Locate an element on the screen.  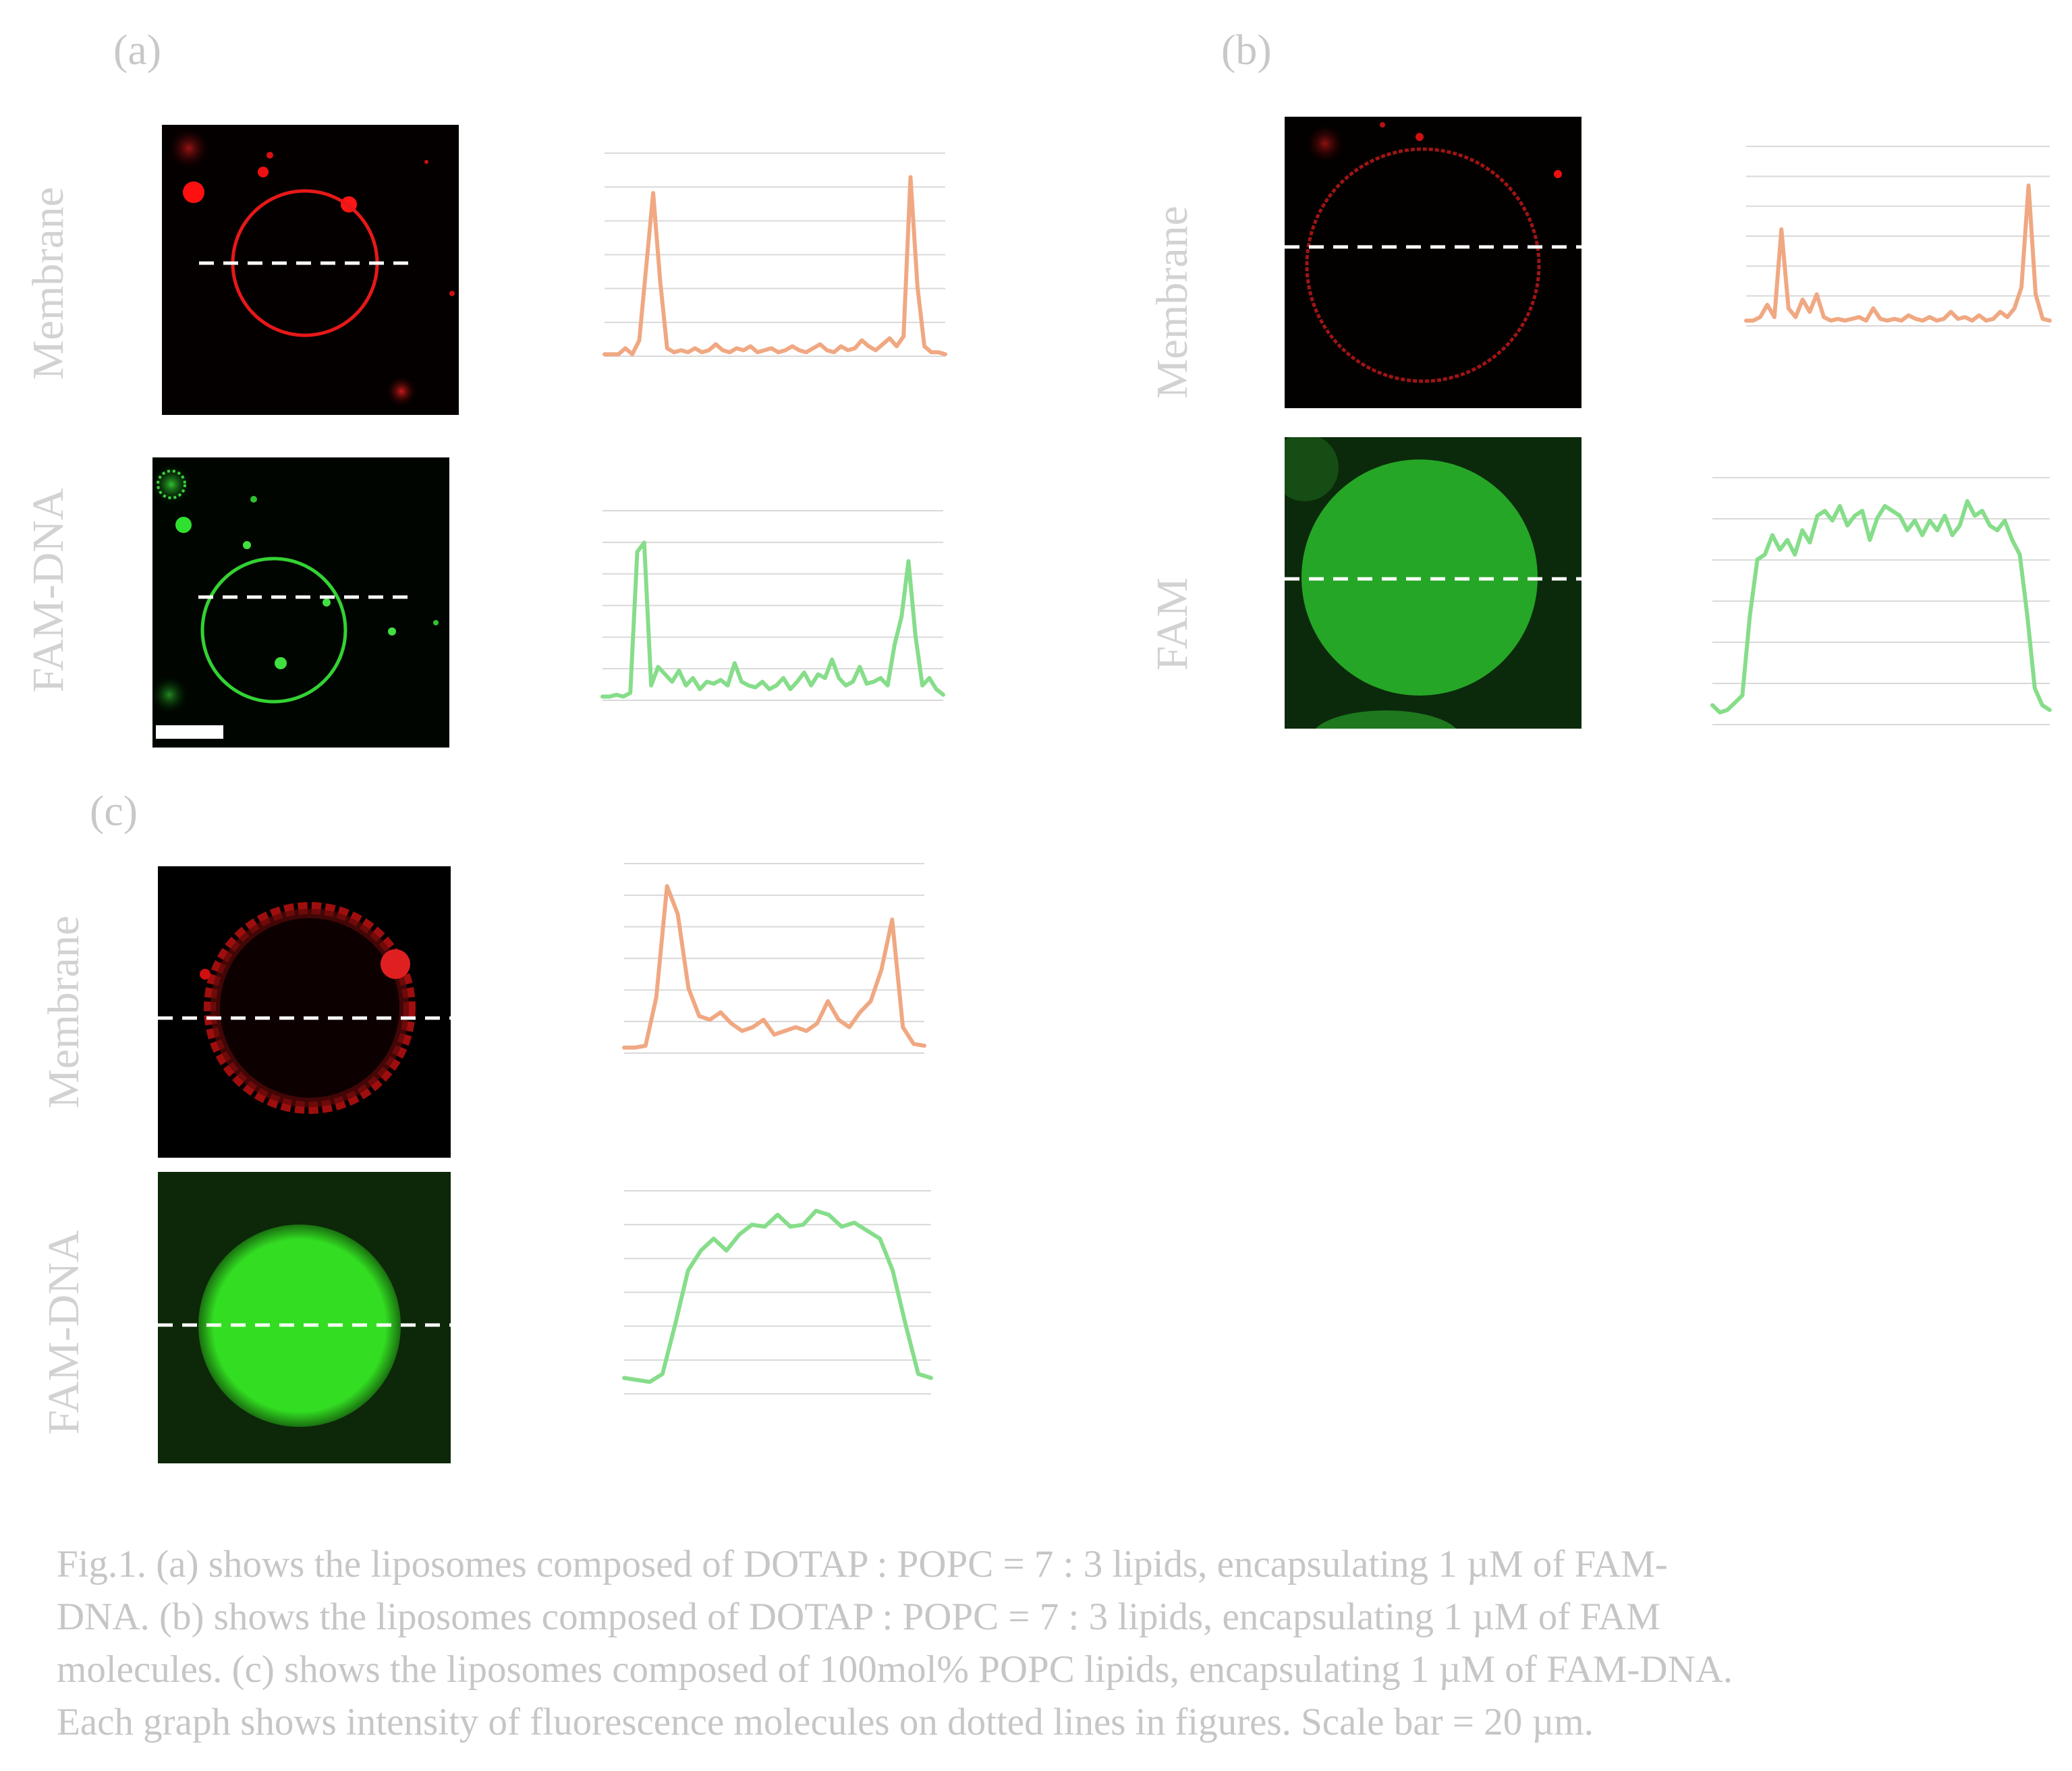
profile-c-fam-dna is located at coordinates (777, 1292).